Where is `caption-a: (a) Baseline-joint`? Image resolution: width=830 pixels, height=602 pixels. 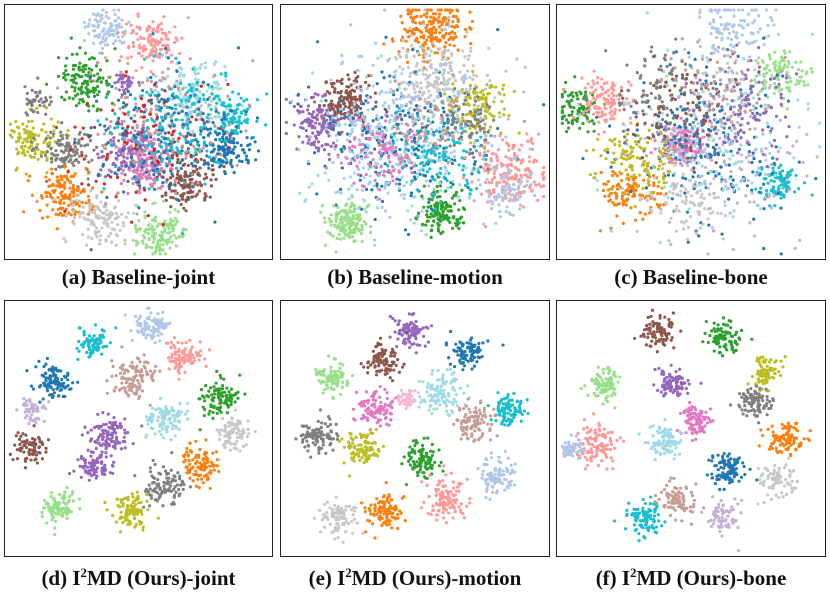
caption-a: (a) Baseline-joint is located at coordinates (138, 277).